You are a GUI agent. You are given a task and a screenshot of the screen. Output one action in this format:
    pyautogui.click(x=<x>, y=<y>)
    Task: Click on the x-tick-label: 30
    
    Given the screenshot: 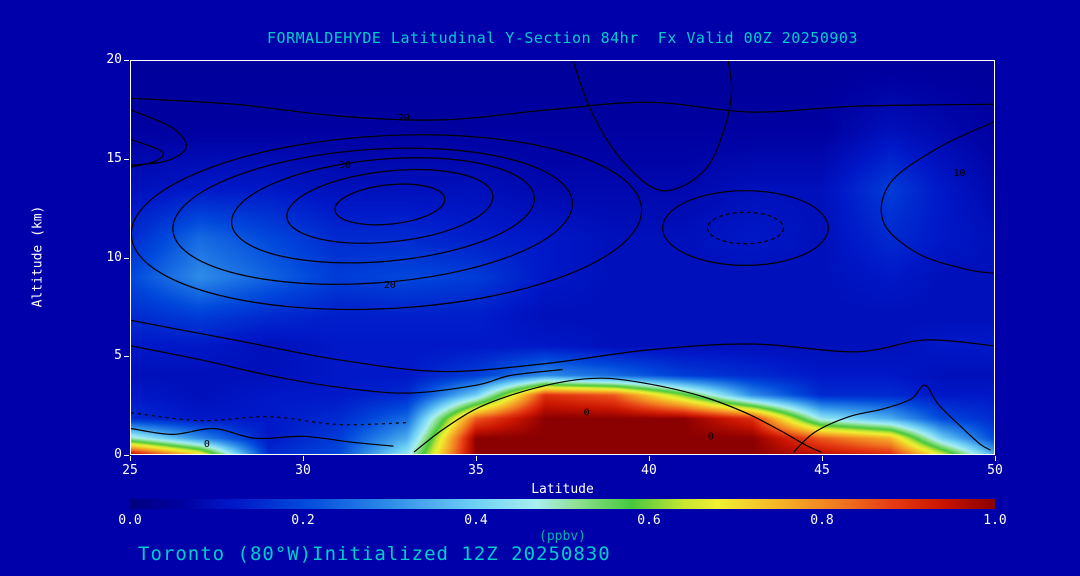 What is the action you would take?
    pyautogui.click(x=303, y=470)
    